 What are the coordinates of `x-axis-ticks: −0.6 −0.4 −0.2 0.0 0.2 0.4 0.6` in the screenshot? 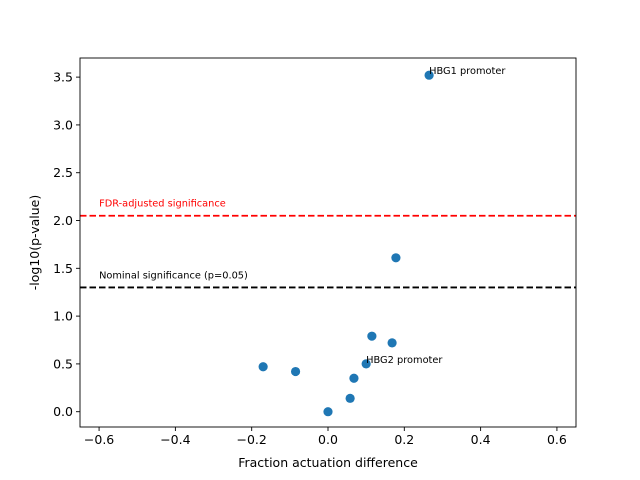 It's located at (325, 437).